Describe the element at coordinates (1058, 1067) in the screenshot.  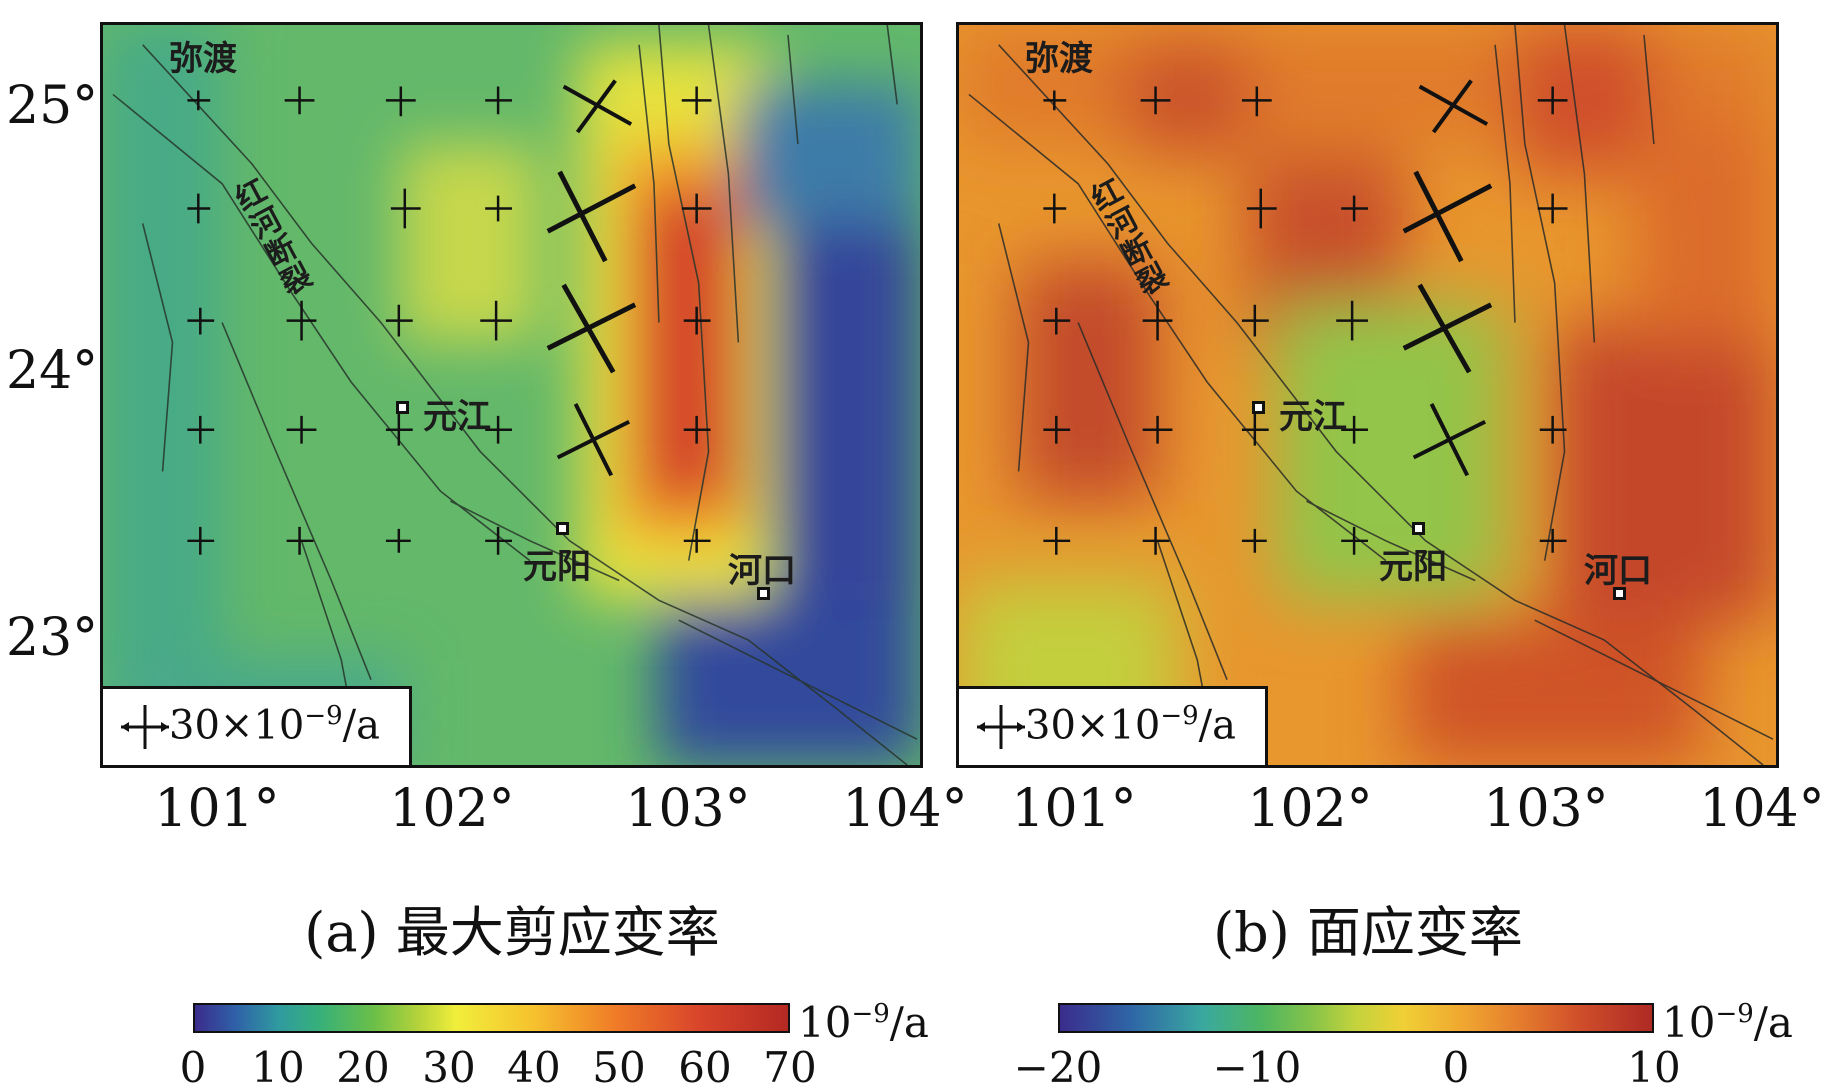
I see `colorbar-areal-tick: −20` at that location.